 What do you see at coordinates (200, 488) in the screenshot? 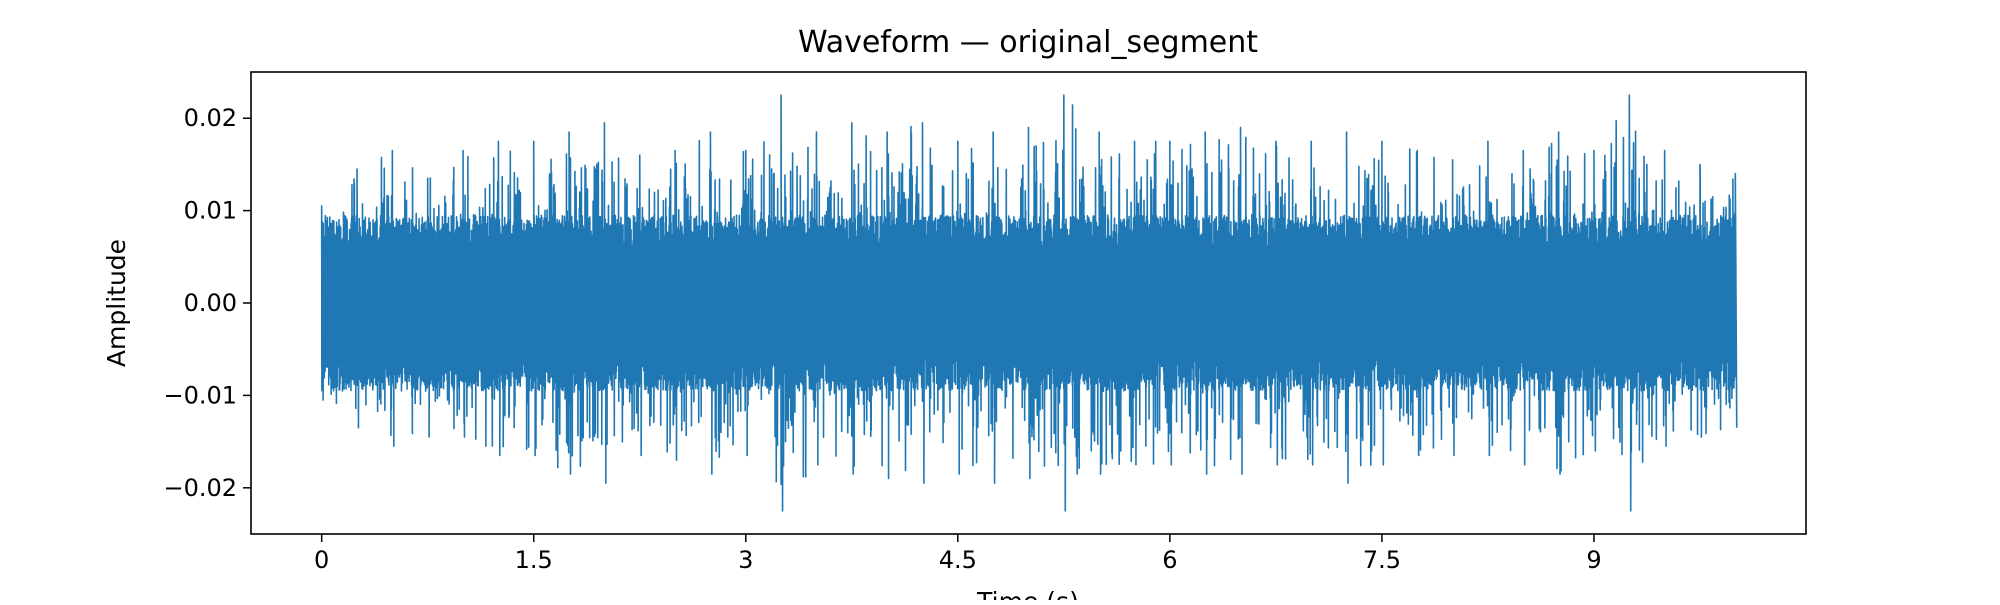
I see `y-tick-label: −0.02` at bounding box center [200, 488].